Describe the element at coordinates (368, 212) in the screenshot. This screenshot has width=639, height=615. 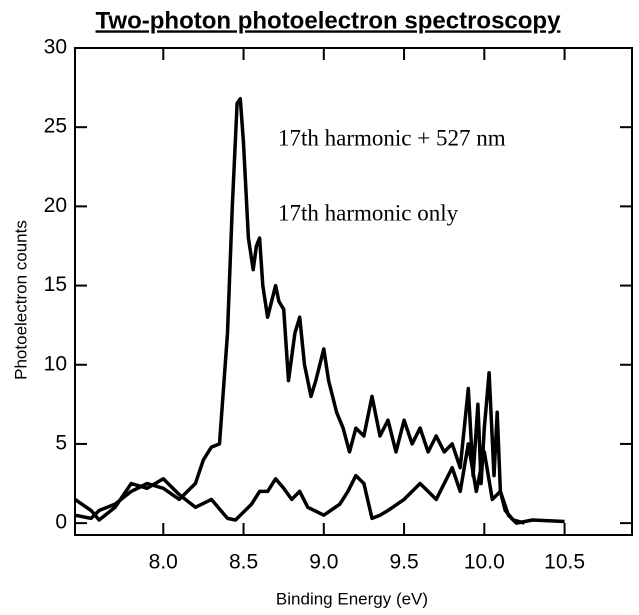
I see `legend-entry: 17th harmonic only` at that location.